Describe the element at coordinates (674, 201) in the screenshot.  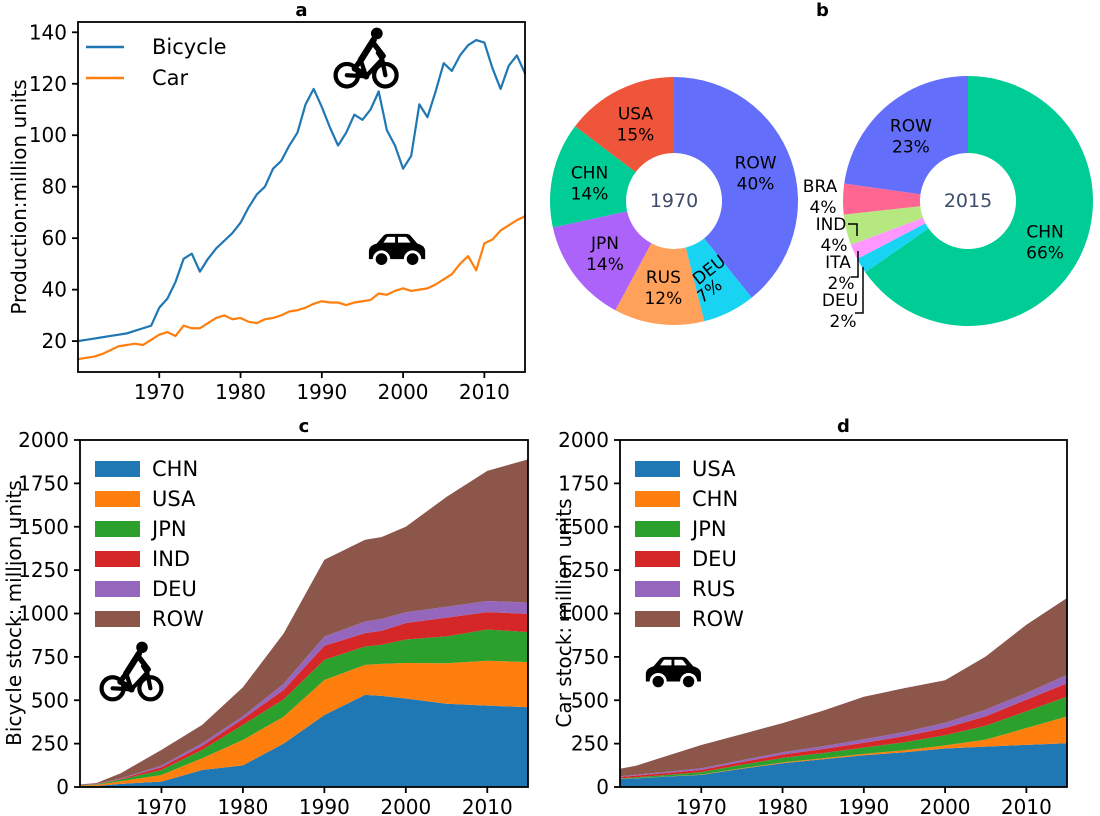
I see `donut-center-year: 1970` at that location.